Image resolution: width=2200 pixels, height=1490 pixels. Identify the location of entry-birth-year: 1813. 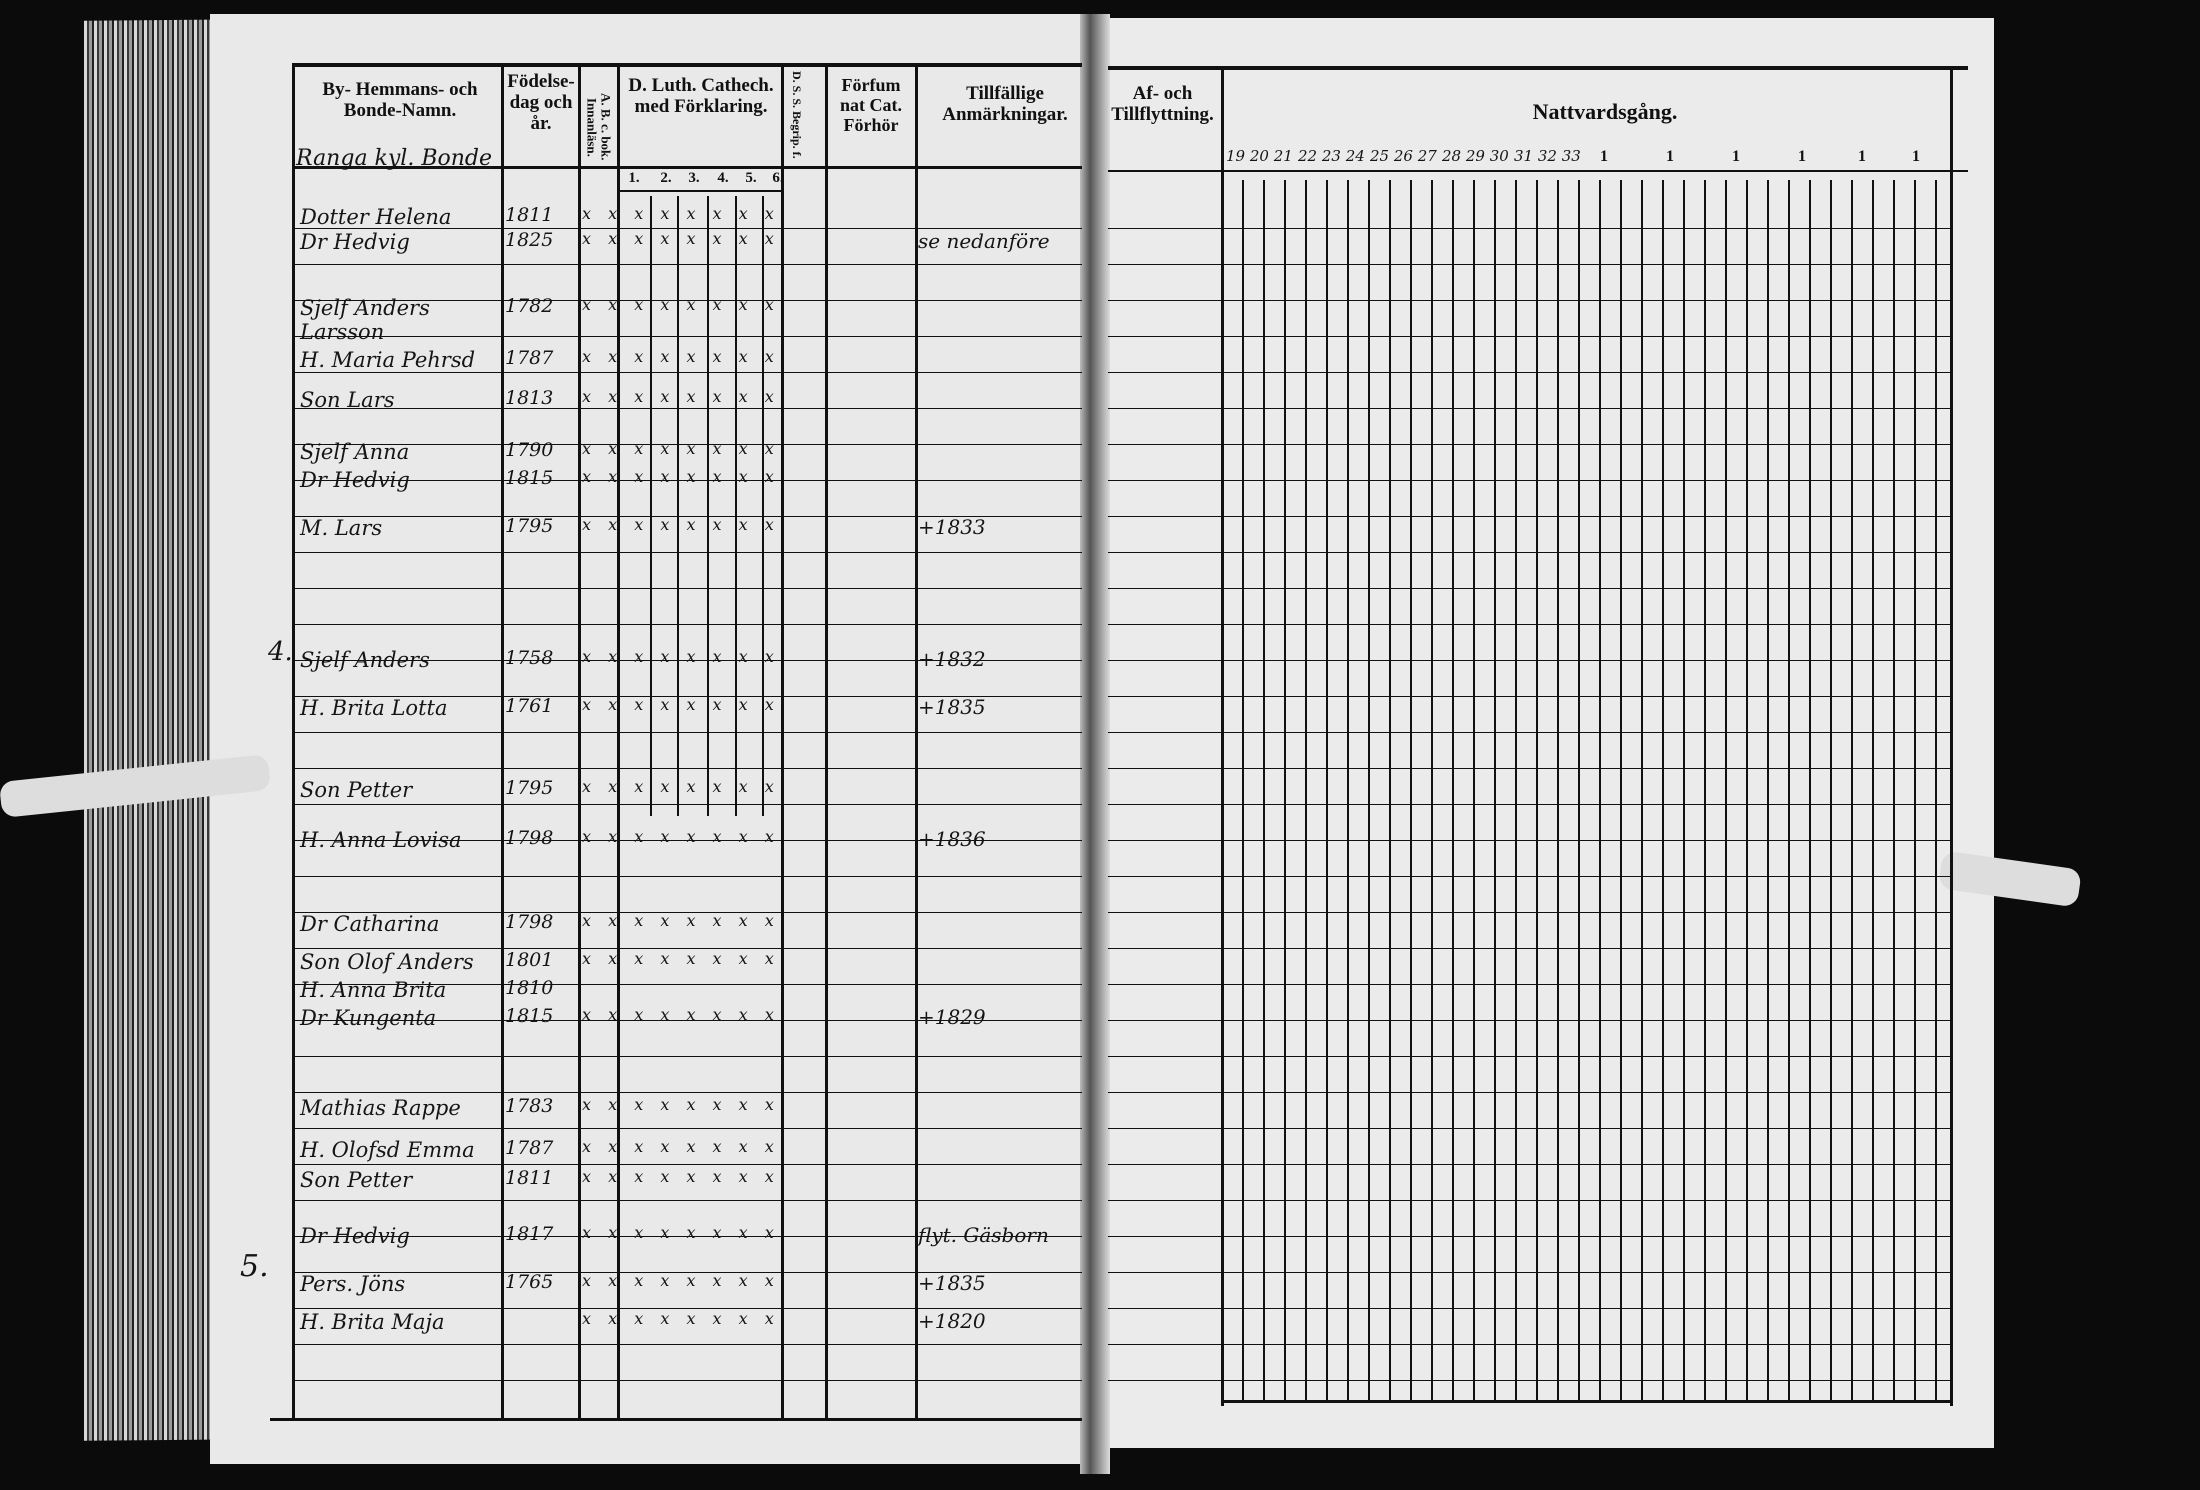
(529, 398).